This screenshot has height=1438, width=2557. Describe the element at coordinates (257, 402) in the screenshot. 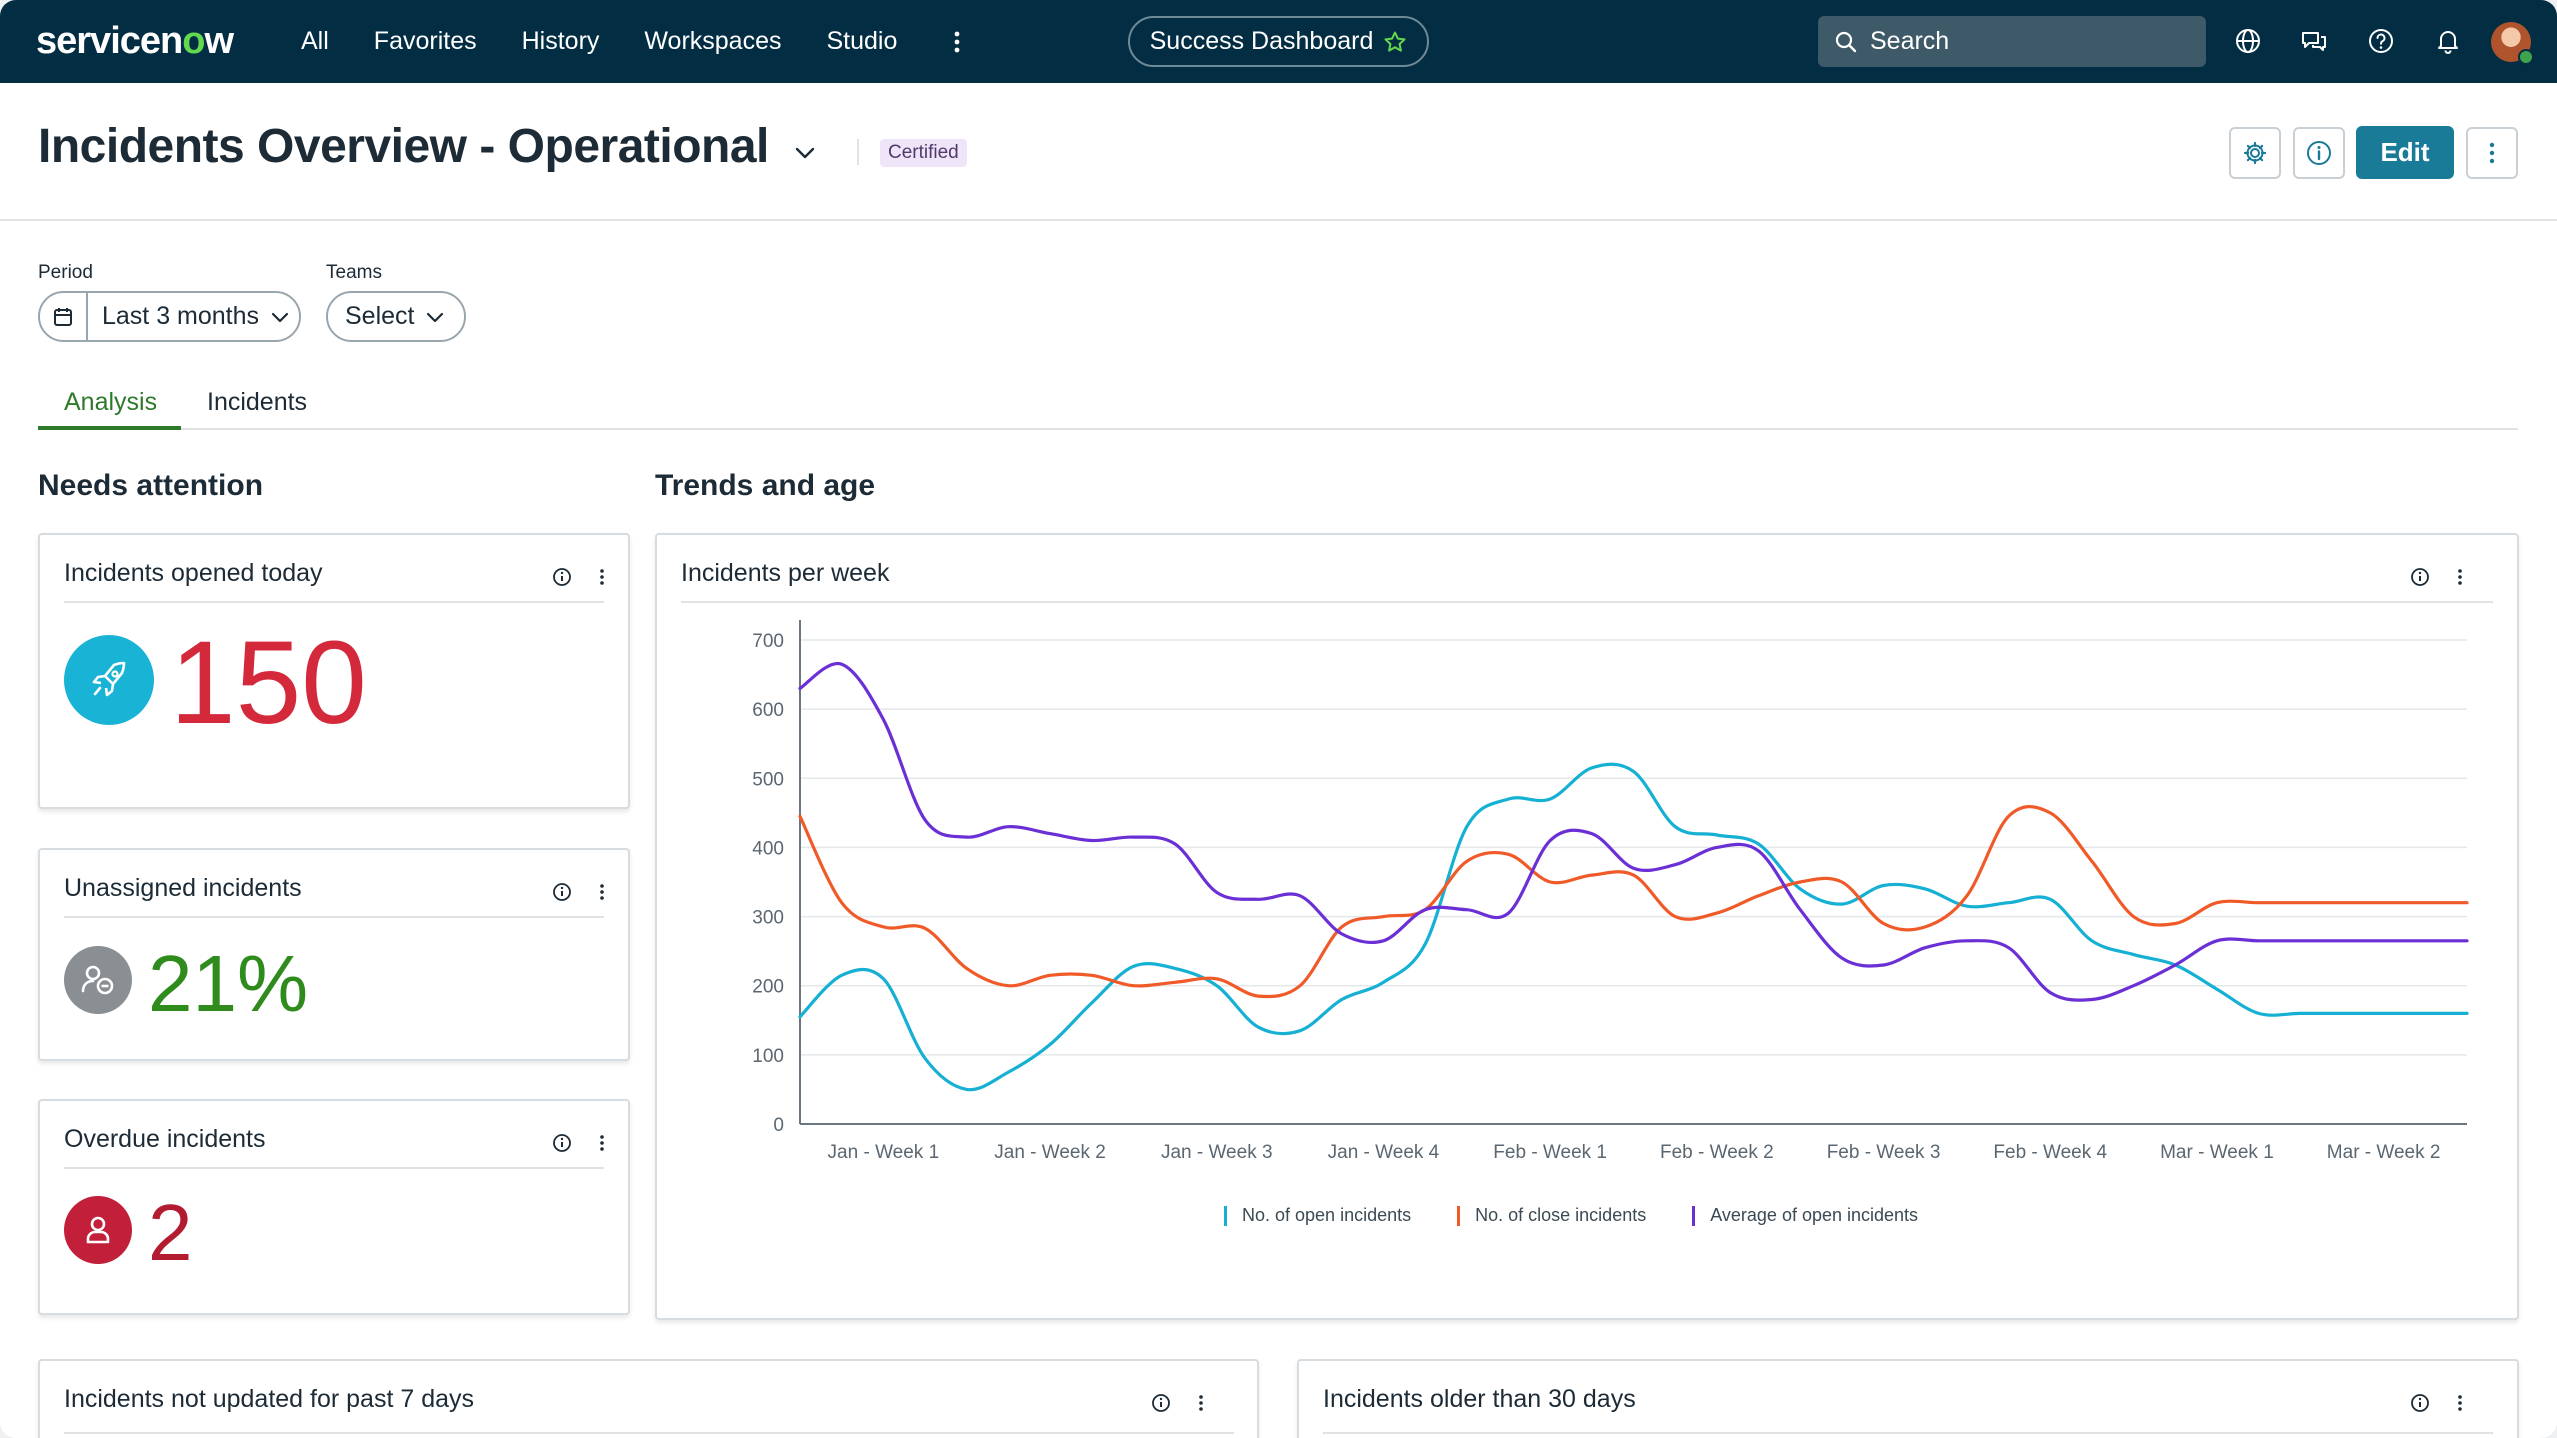

I see `tab-incidents: Incidents` at that location.